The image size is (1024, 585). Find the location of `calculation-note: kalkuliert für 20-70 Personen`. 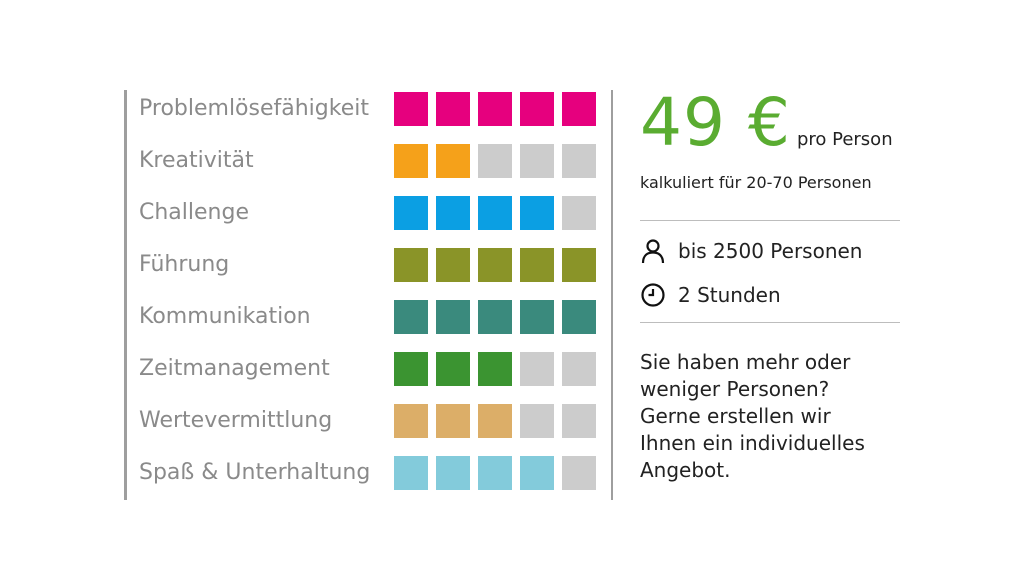

calculation-note: kalkuliert für 20-70 Personen is located at coordinates (756, 182).